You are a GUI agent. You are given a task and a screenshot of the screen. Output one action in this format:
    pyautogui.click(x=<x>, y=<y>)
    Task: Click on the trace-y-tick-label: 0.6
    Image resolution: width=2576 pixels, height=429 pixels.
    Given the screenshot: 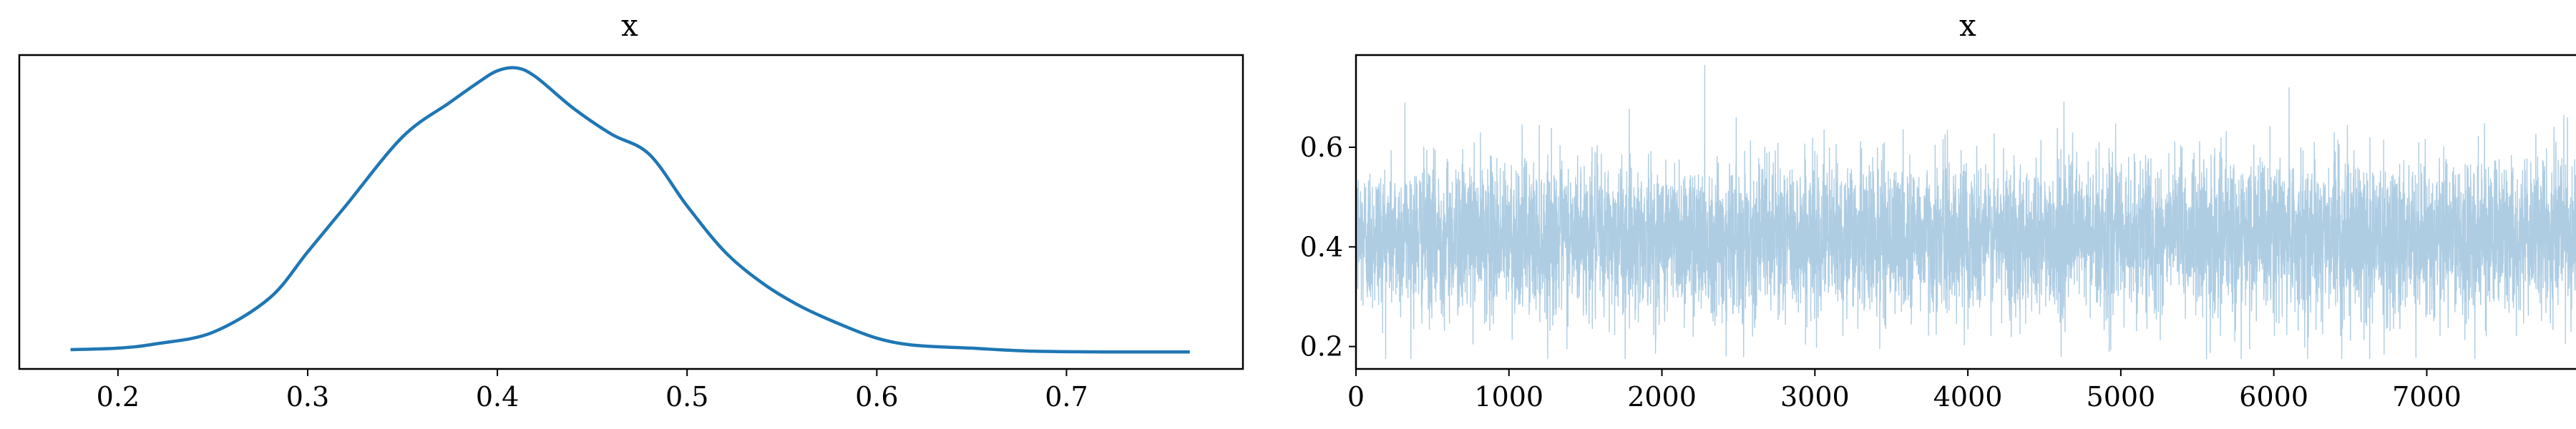 What is the action you would take?
    pyautogui.click(x=1321, y=147)
    